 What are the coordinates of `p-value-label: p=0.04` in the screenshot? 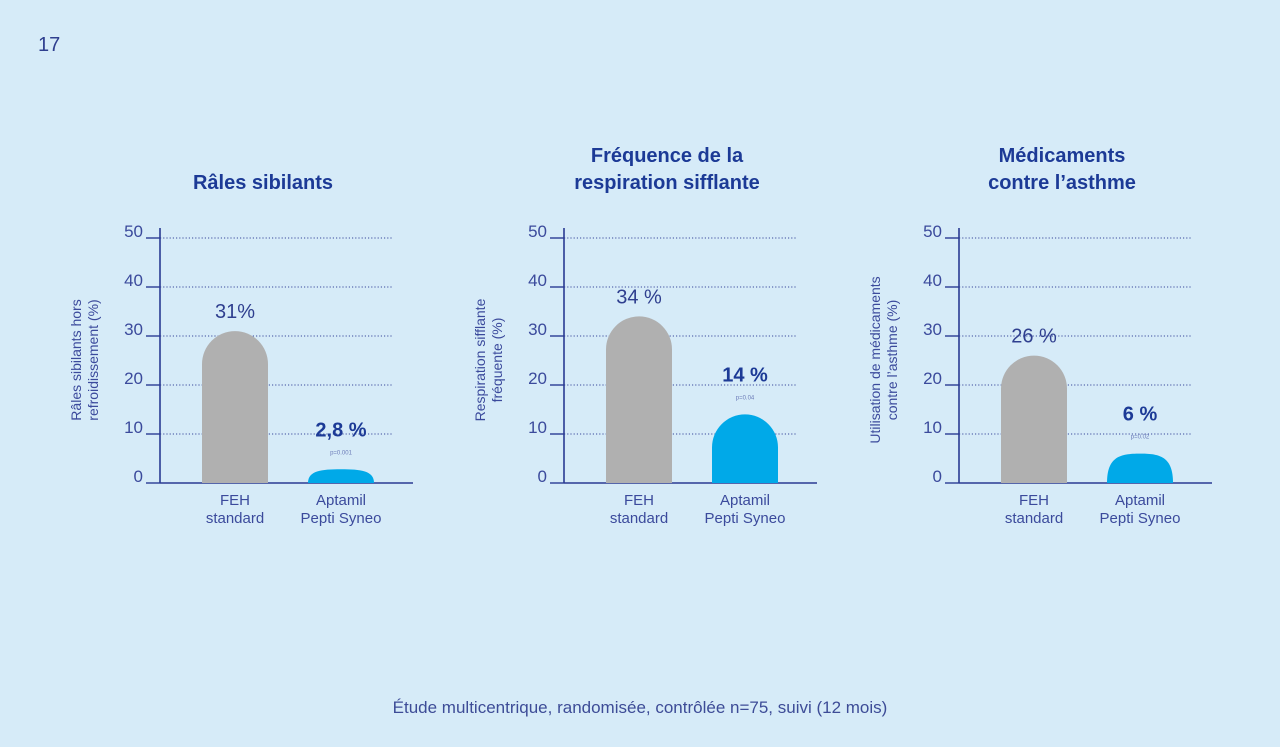 It's located at (745, 398).